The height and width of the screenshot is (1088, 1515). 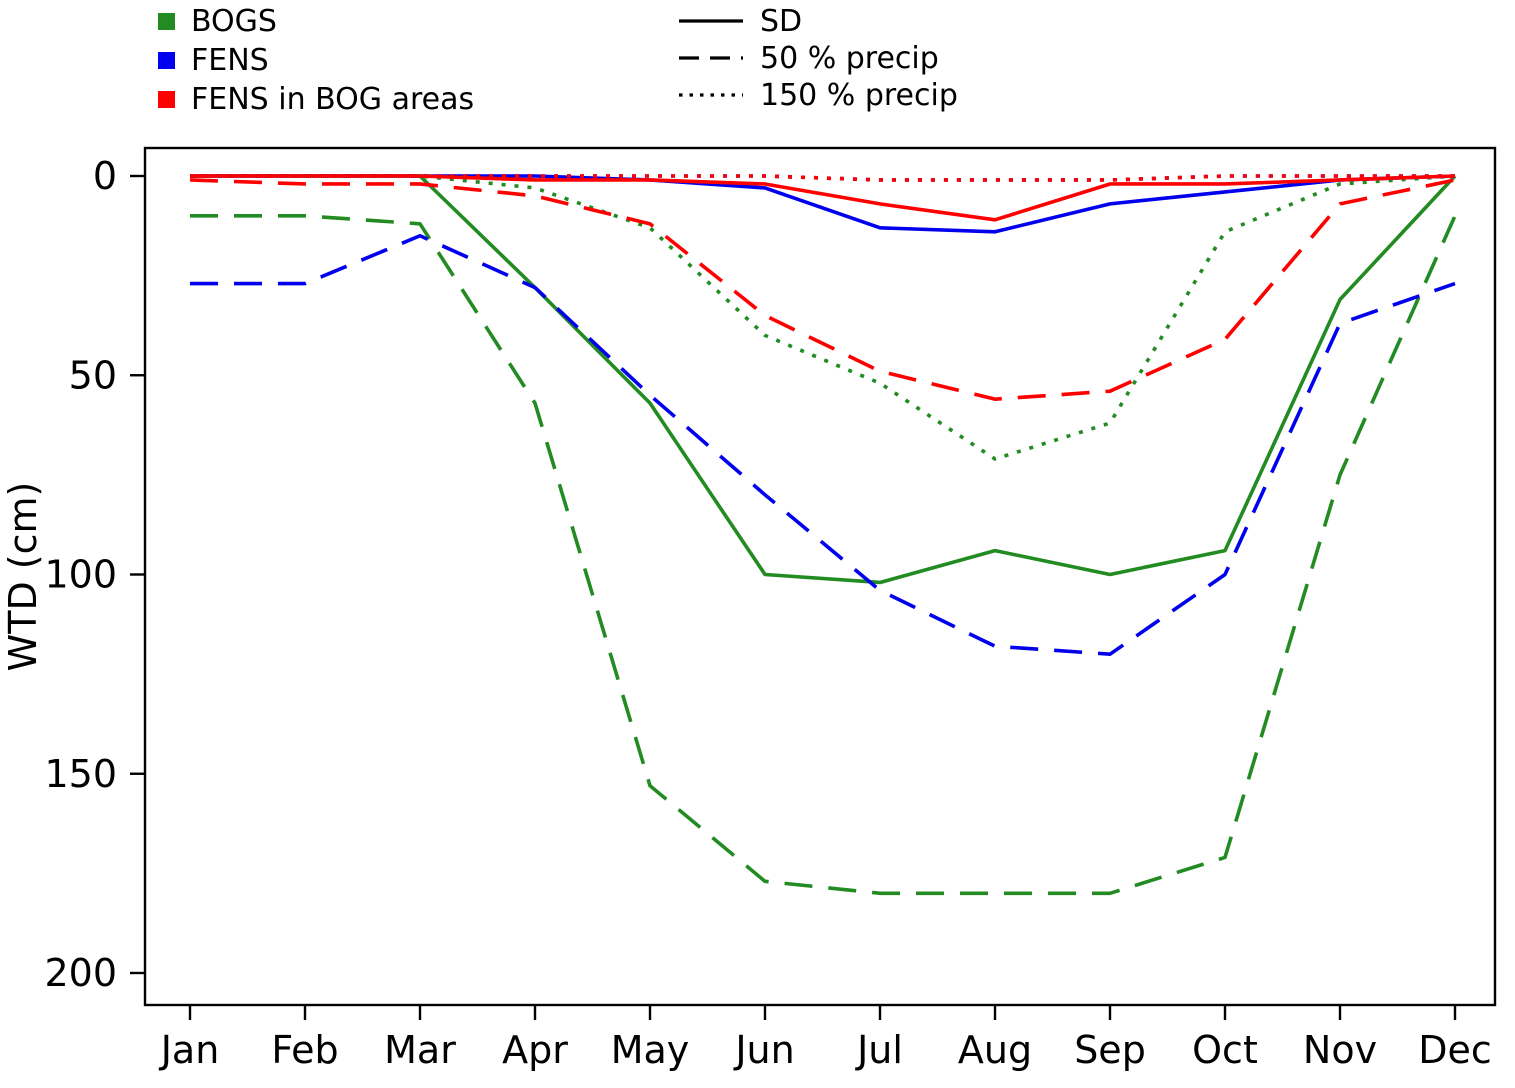 What do you see at coordinates (711, 95) in the screenshot?
I see `dotted-line-icon` at bounding box center [711, 95].